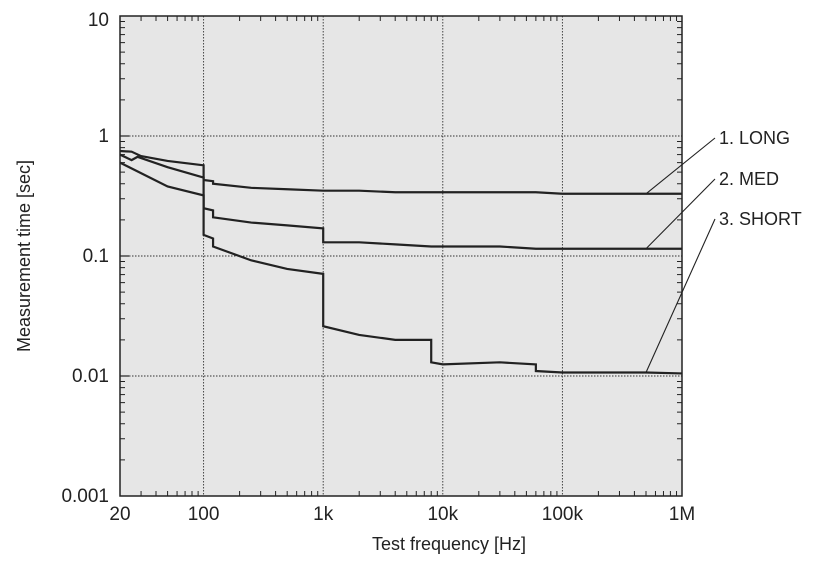 This screenshot has height=561, width=824. Describe the element at coordinates (563, 514) in the screenshot. I see `x-tick-label: 100k` at that location.